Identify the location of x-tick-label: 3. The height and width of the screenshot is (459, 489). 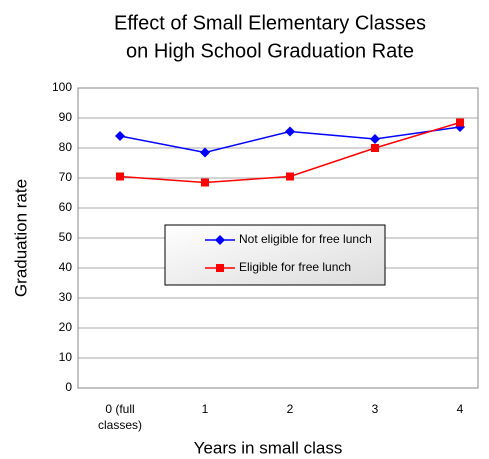
(375, 409).